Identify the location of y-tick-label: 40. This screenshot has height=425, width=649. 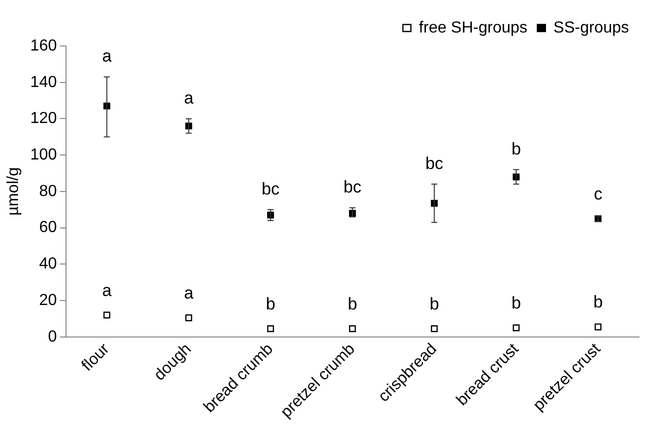
(48, 264).